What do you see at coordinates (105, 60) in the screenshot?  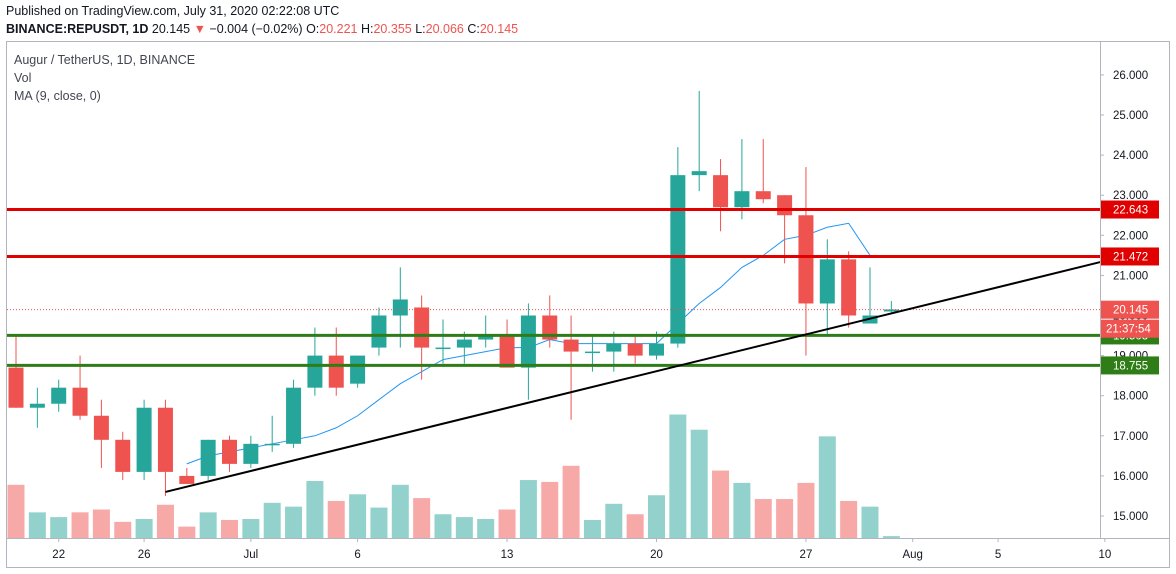 I see `legend-title: Augur / TetherUS, 1D, BINANCE` at bounding box center [105, 60].